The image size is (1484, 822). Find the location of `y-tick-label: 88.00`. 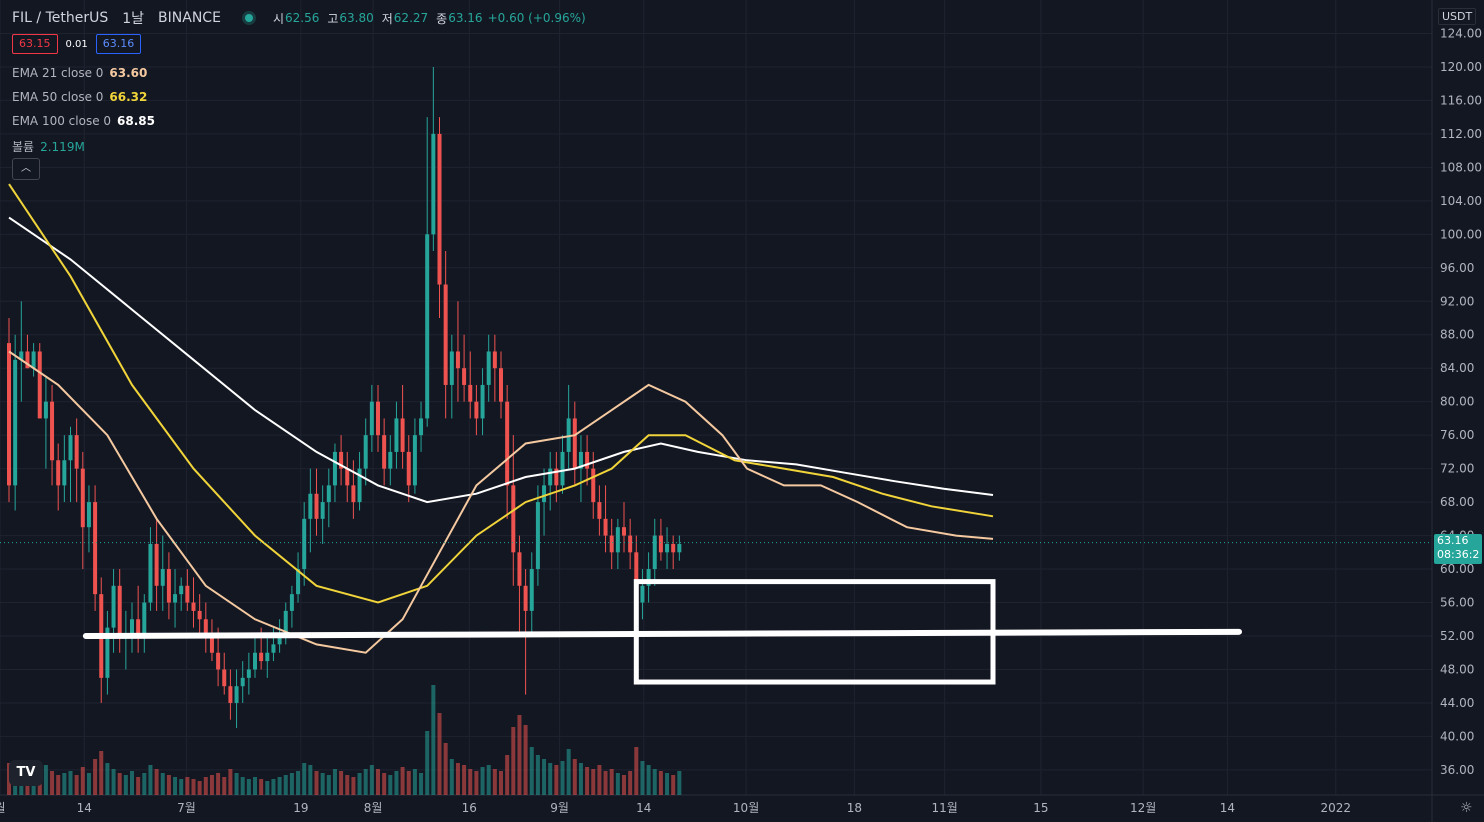

y-tick-label: 88.00 is located at coordinates (1457, 335).